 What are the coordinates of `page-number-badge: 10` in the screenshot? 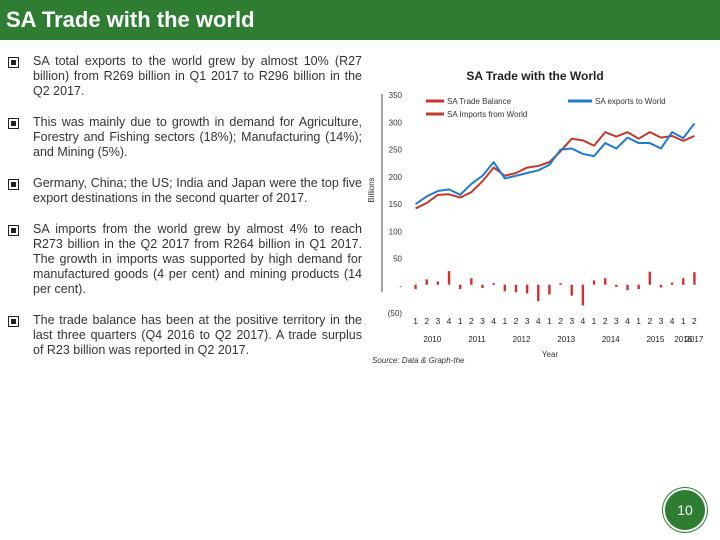 It's located at (685, 510).